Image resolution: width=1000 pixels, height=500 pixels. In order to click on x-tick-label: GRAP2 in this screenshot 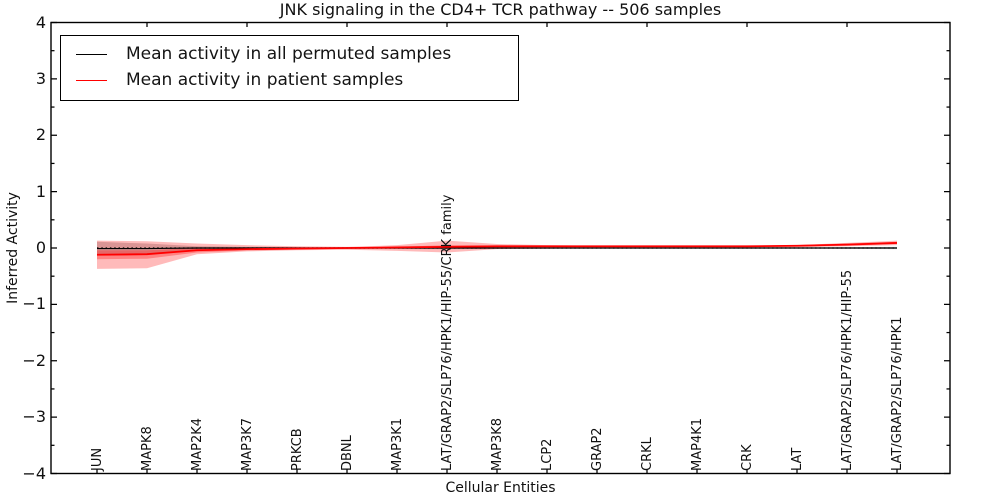, I will do `click(597, 449)`.